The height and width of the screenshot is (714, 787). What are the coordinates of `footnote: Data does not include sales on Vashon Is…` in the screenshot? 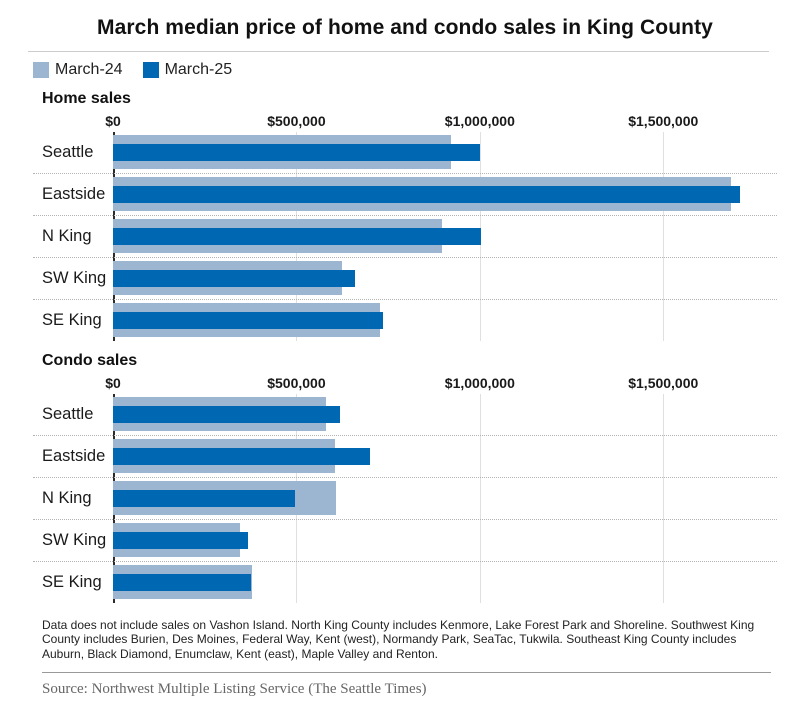 It's located at (398, 639).